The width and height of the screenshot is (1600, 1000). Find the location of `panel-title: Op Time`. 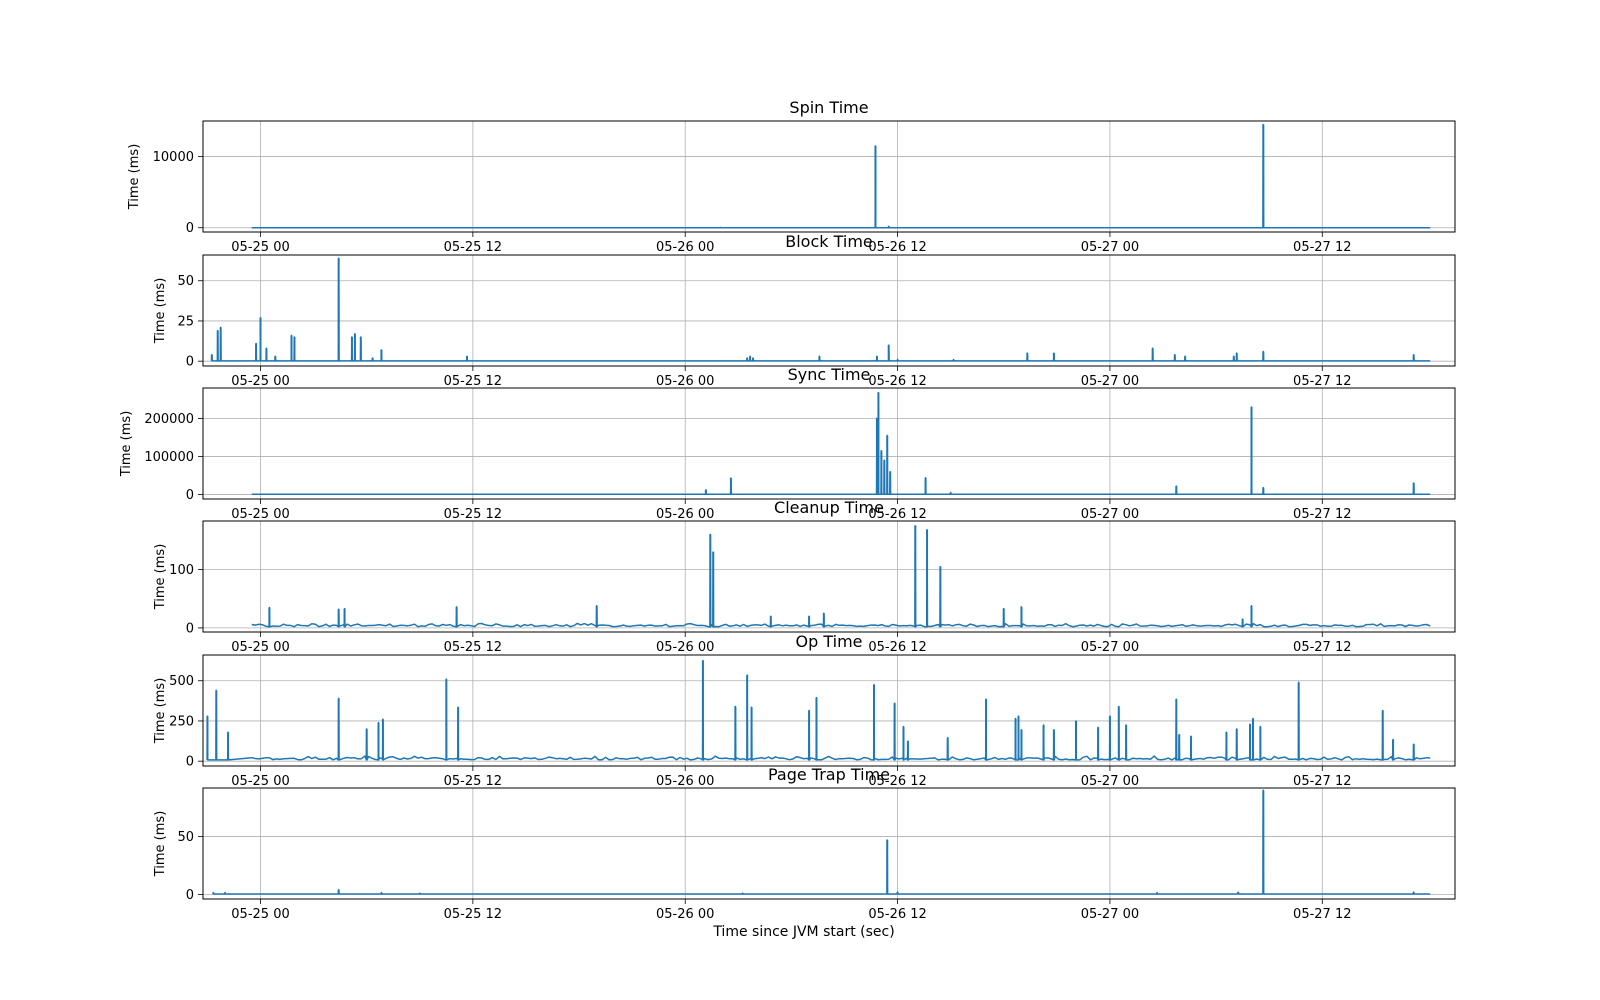

panel-title: Op Time is located at coordinates (829, 641).